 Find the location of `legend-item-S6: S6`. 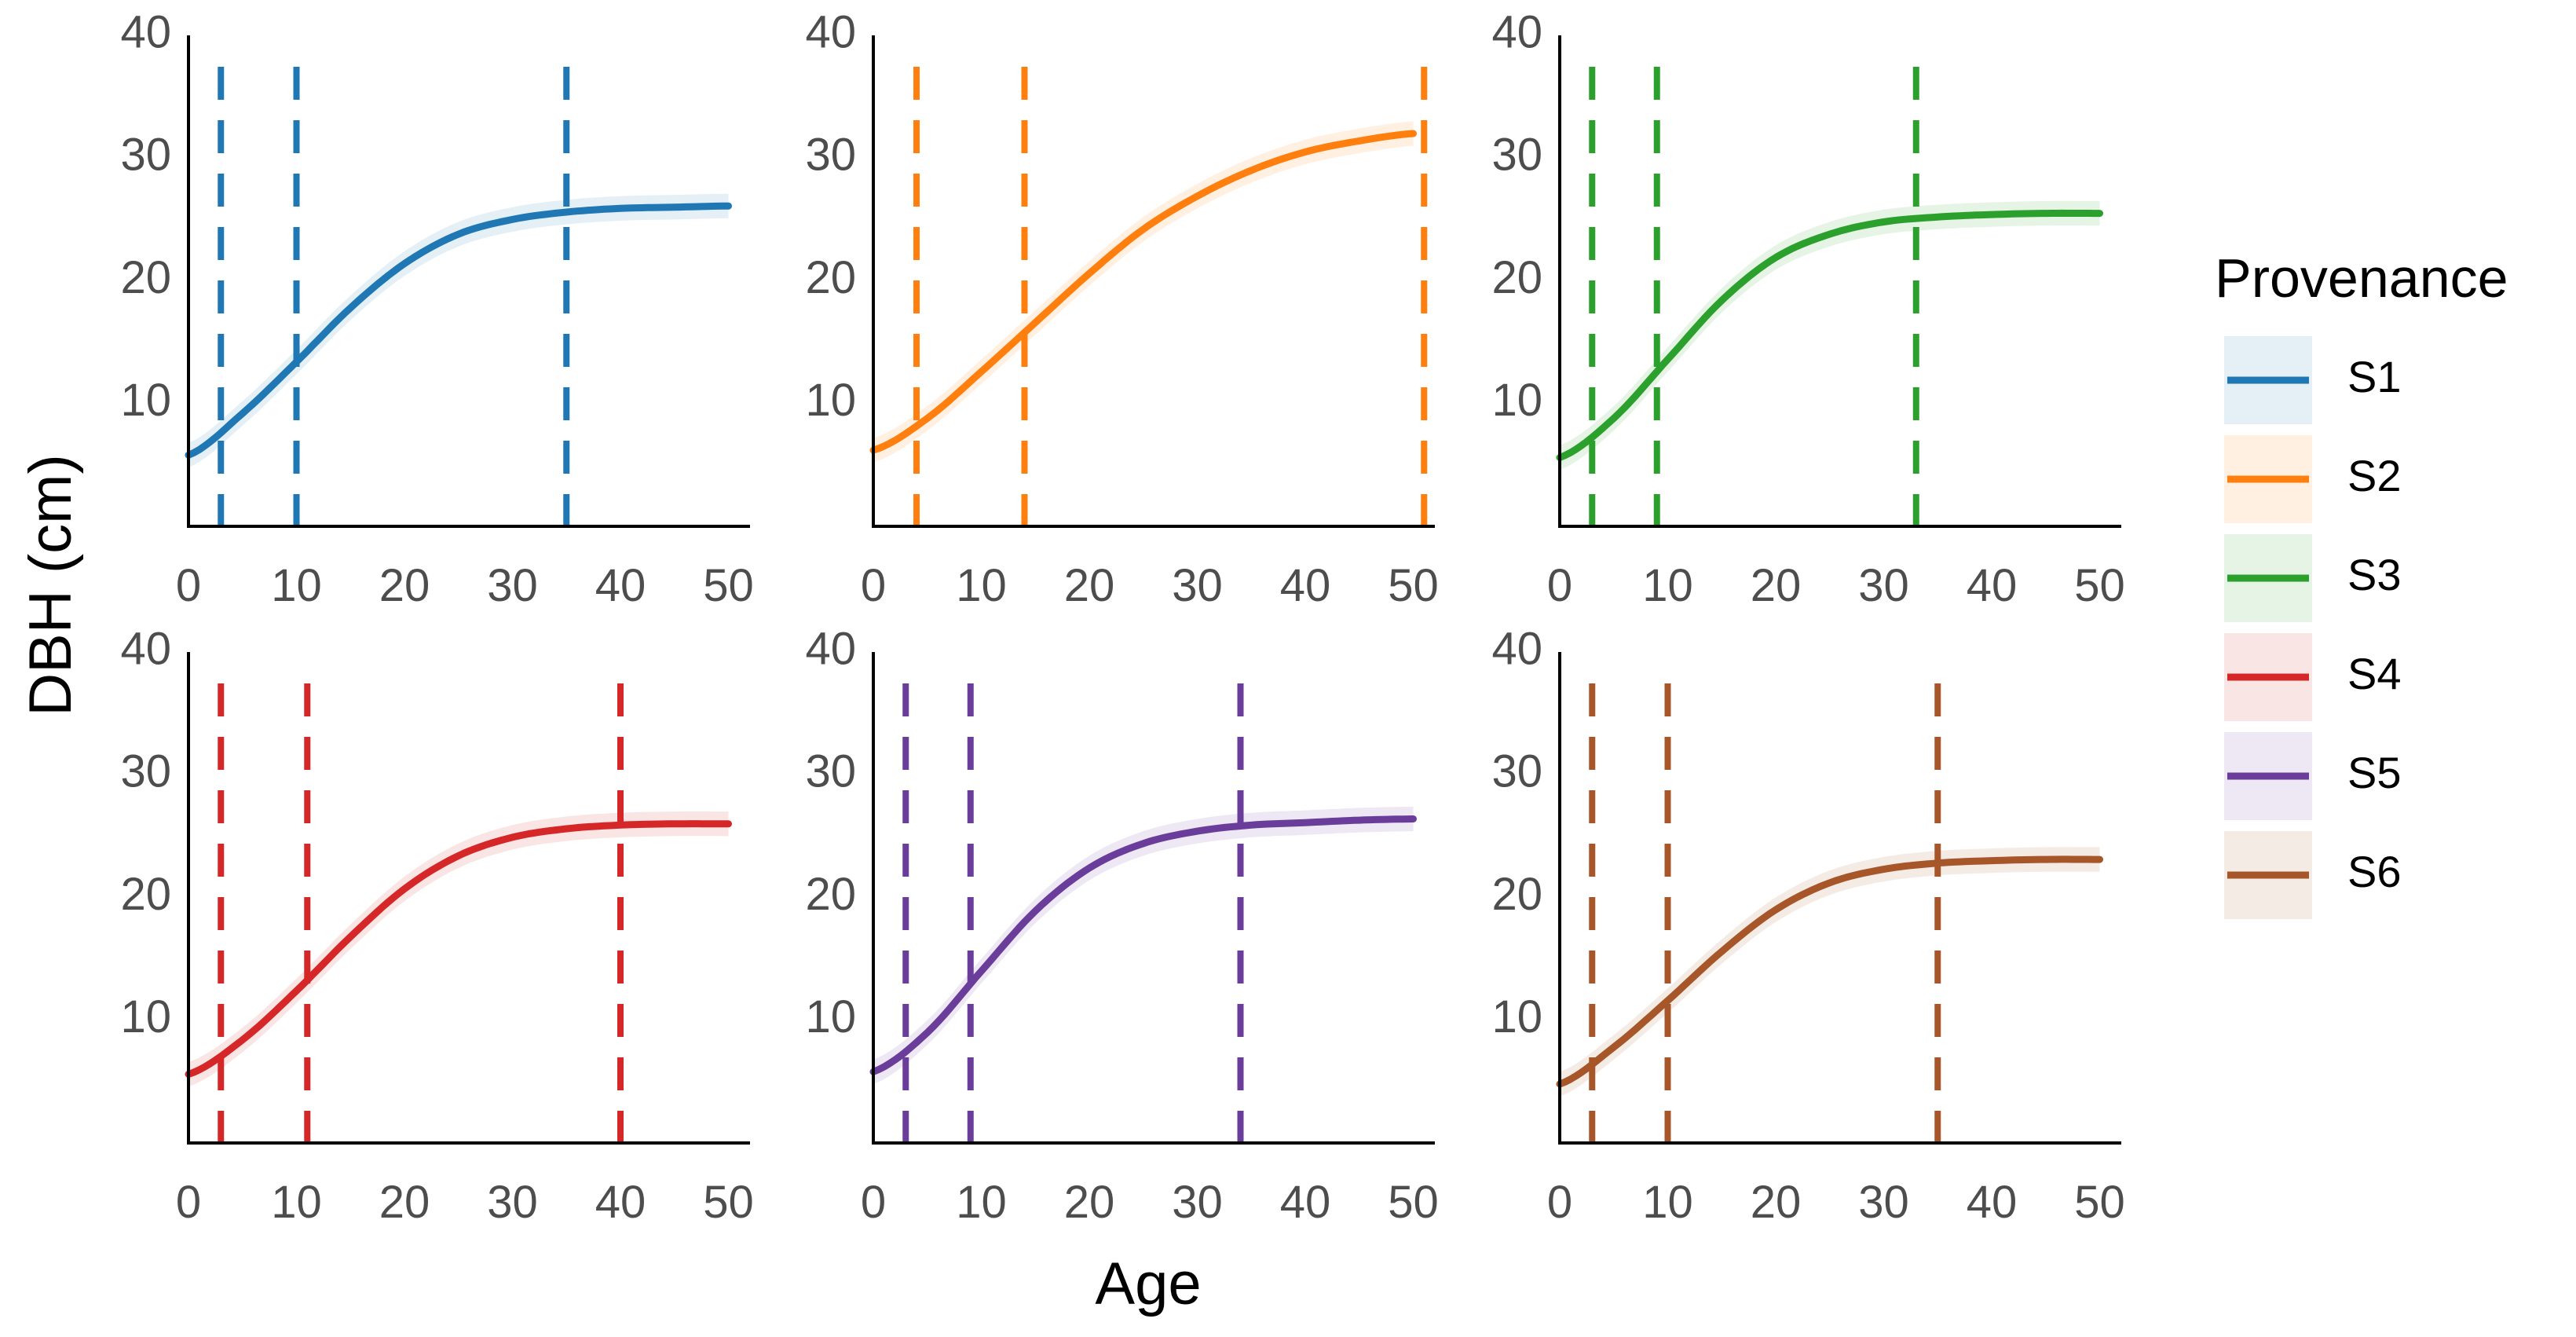

legend-item-S6: S6 is located at coordinates (2313, 875).